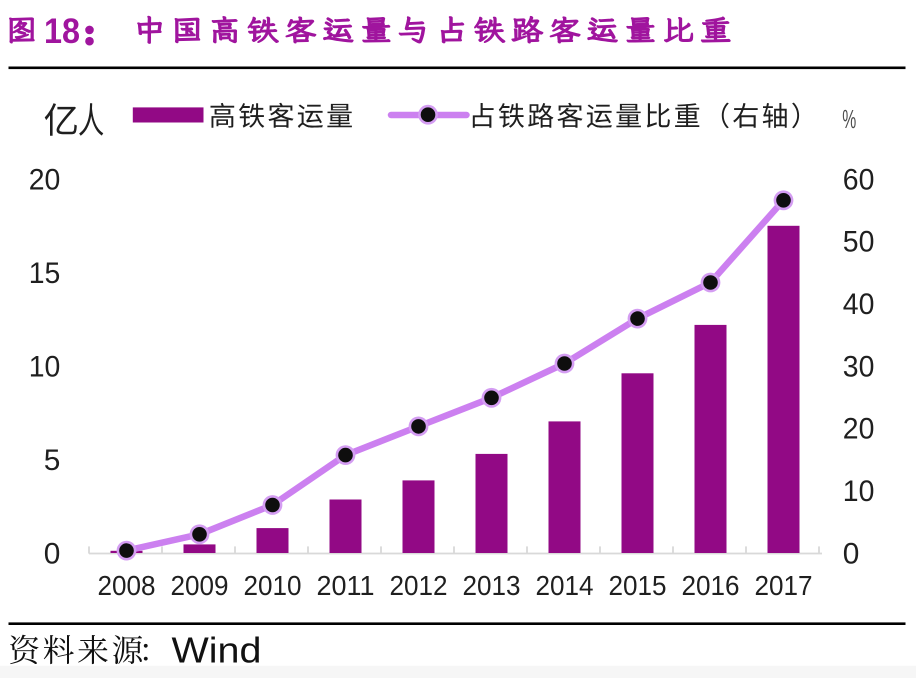  What do you see at coordinates (127, 585) in the screenshot?
I see `svg-text: 2008` at bounding box center [127, 585].